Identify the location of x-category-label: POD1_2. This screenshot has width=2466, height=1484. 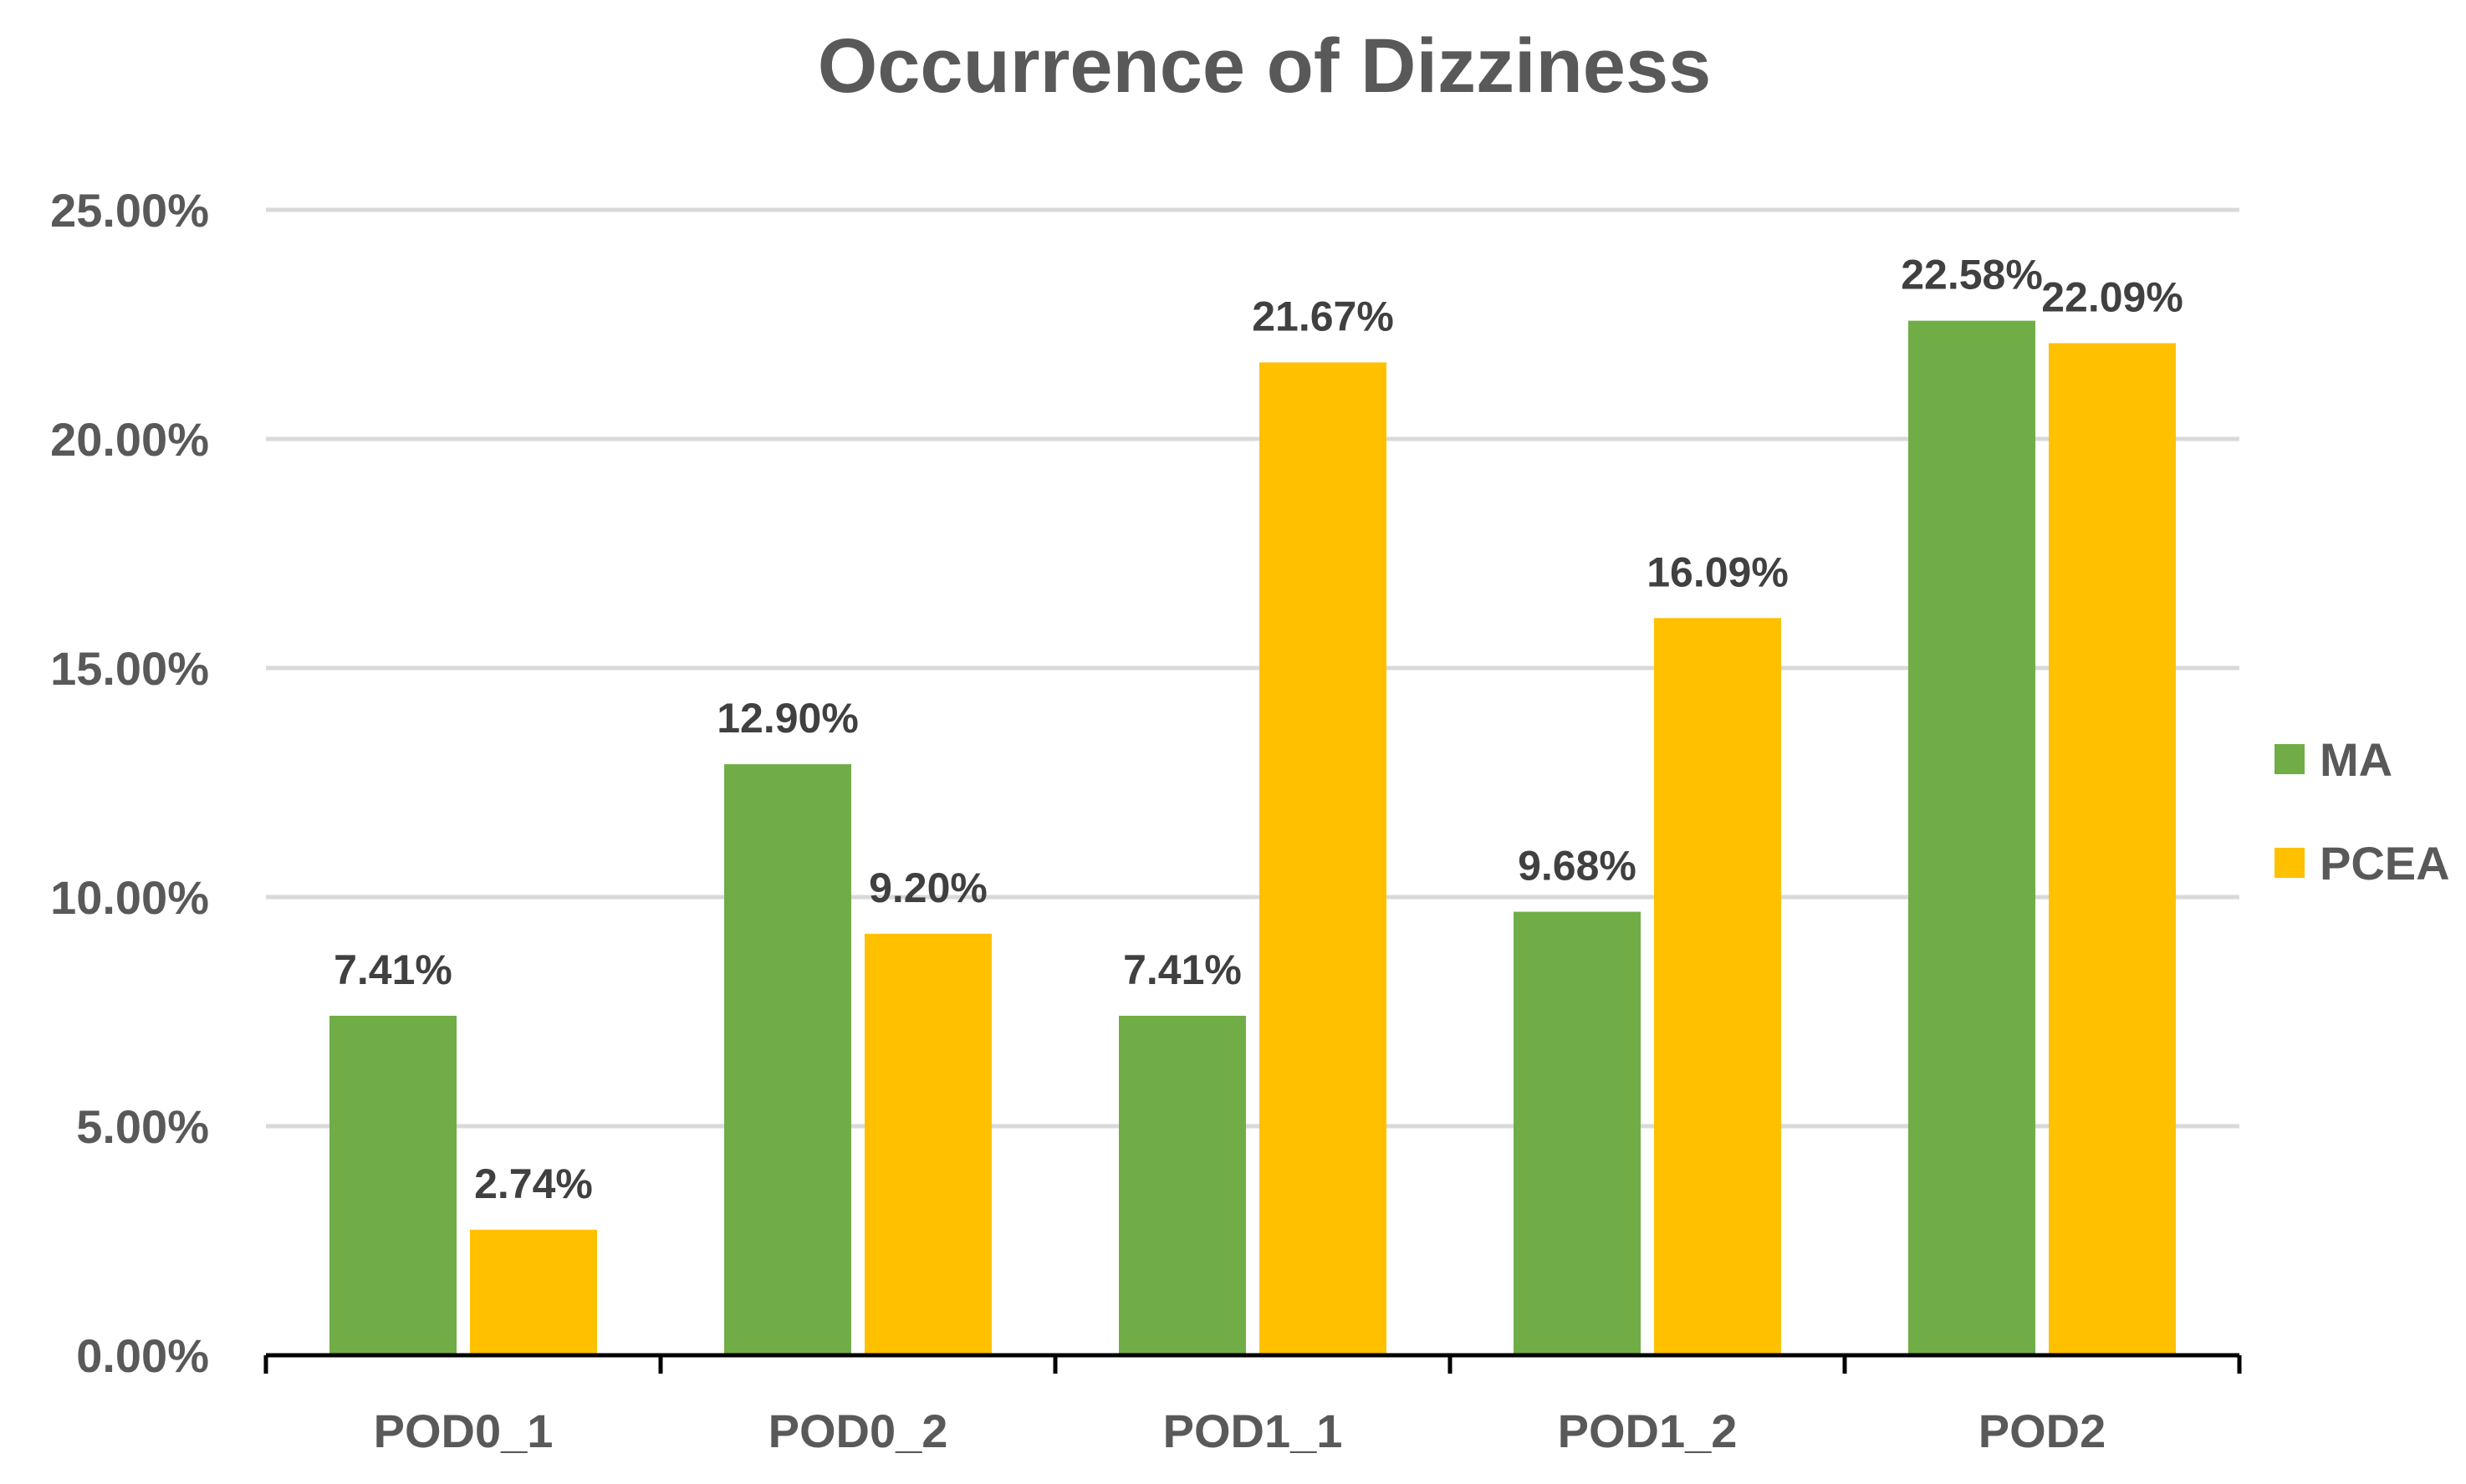
(1648, 1431).